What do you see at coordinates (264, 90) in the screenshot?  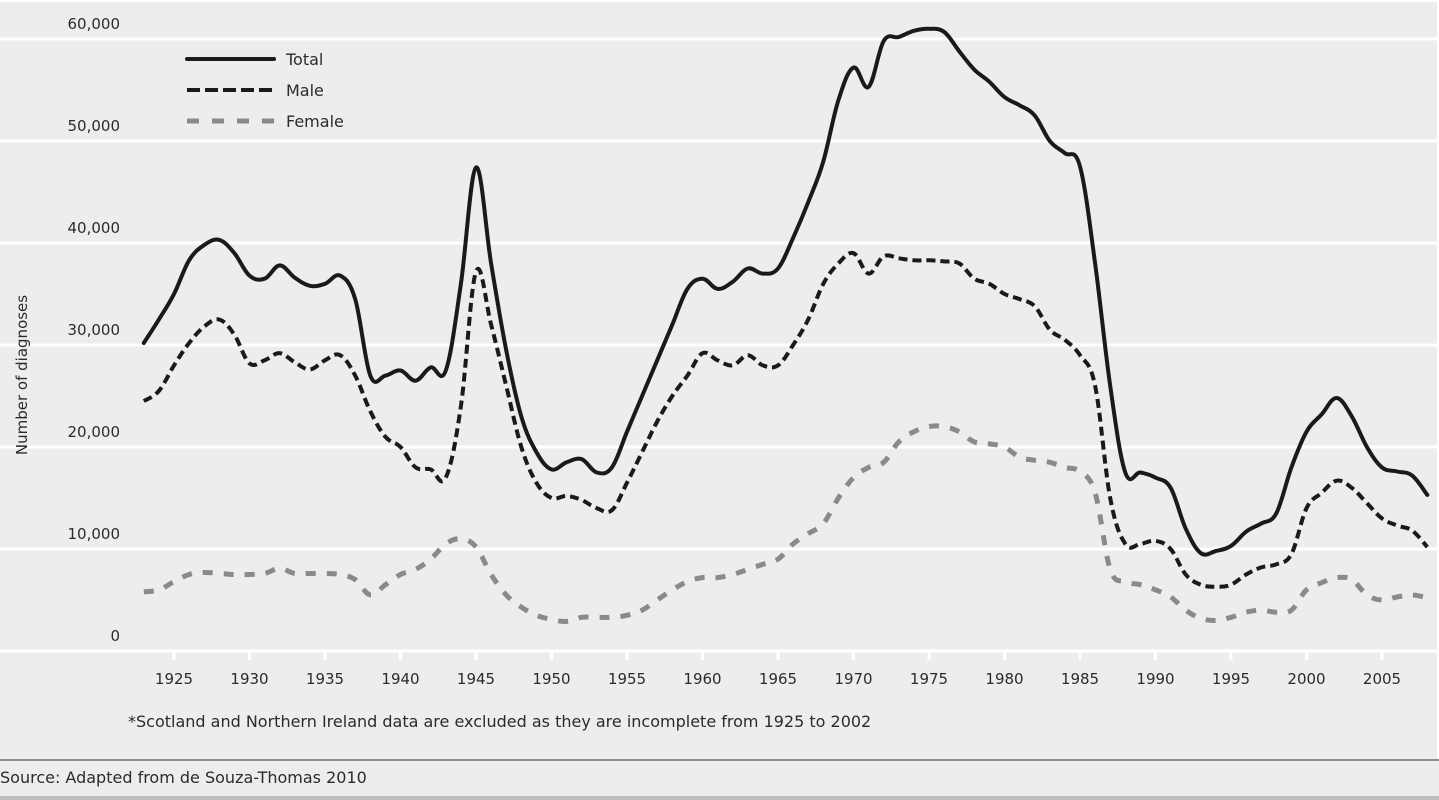 I see `legend: Total Male Female` at bounding box center [264, 90].